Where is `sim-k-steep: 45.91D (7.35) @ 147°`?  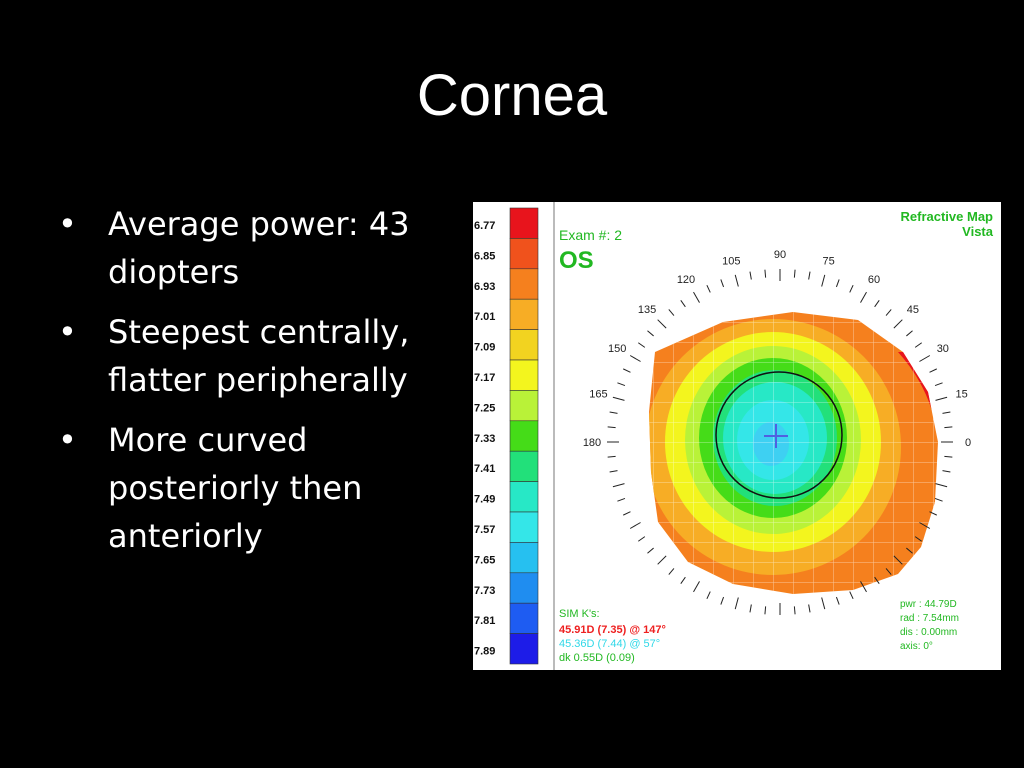
sim-k-steep: 45.91D (7.35) @ 147° is located at coordinates (612, 630).